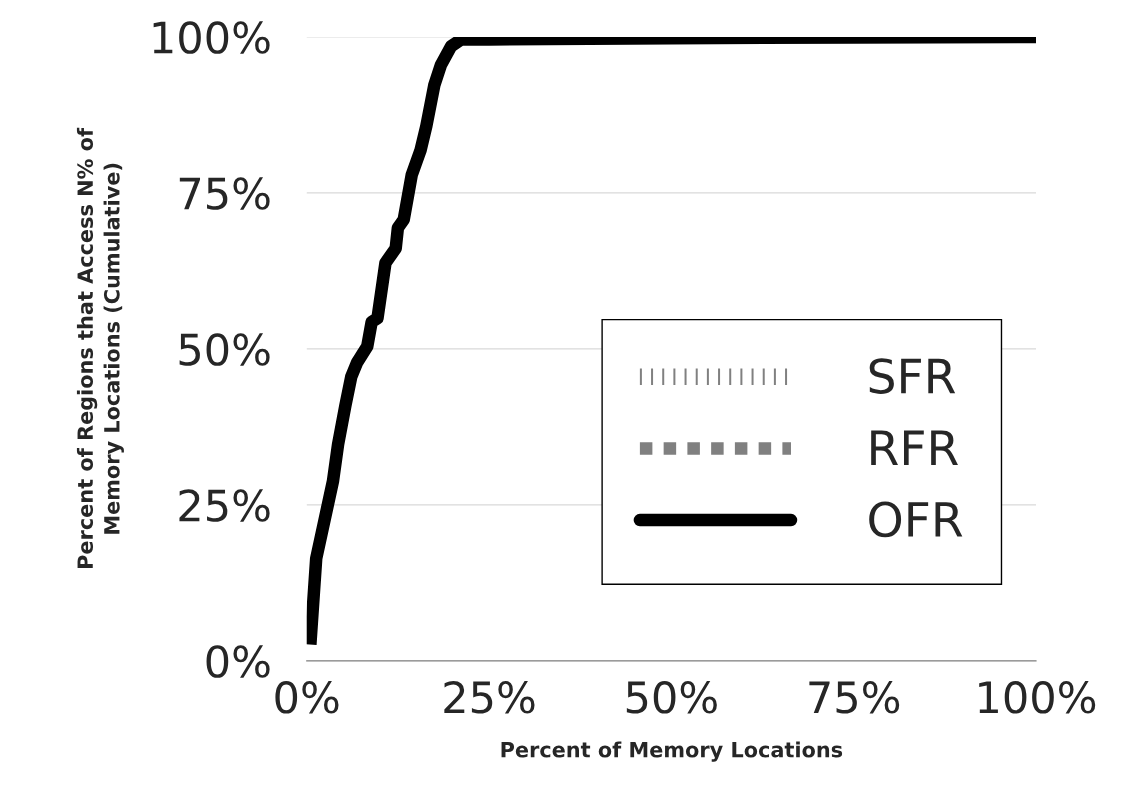 The width and height of the screenshot is (1136, 802). I want to click on y-tick-label: 0%, so click(238, 661).